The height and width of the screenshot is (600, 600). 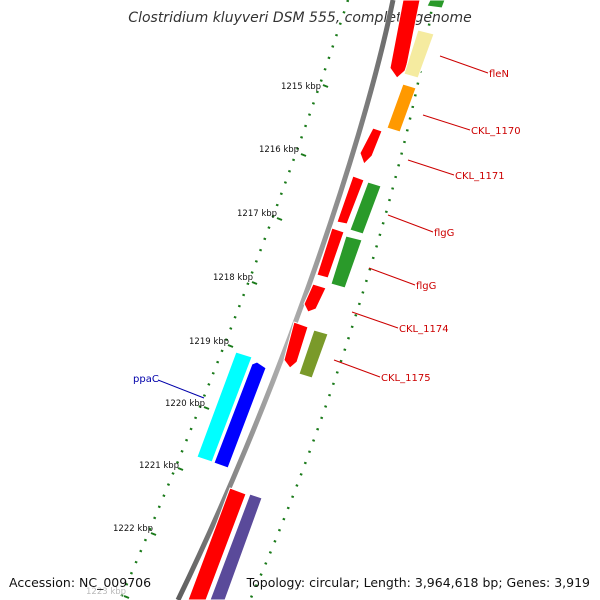 I want to click on ppaC-cyan-bar, so click(x=224, y=407).